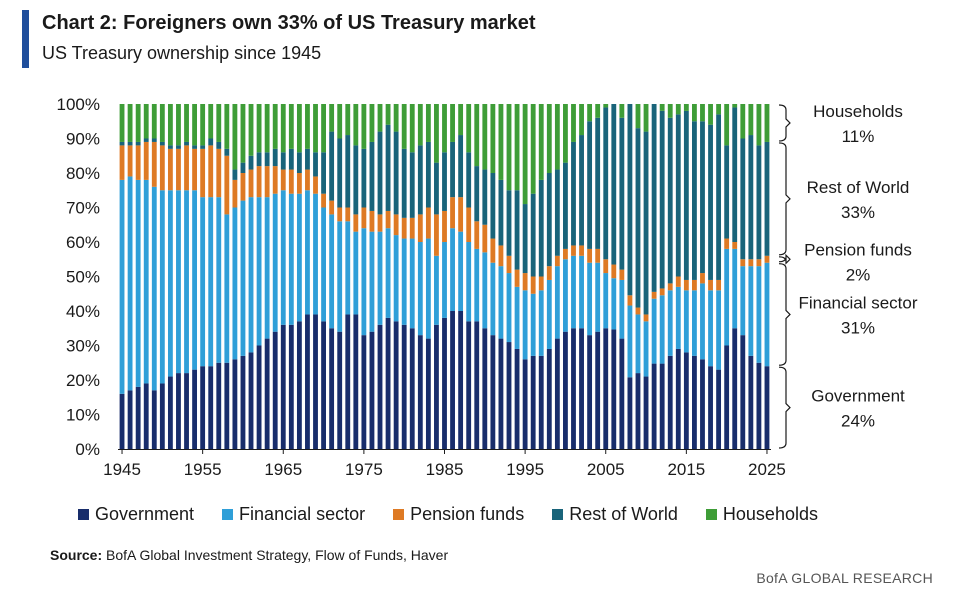 The height and width of the screenshot is (604, 960). I want to click on annotation-bracket-financial-sector, so click(784, 314).